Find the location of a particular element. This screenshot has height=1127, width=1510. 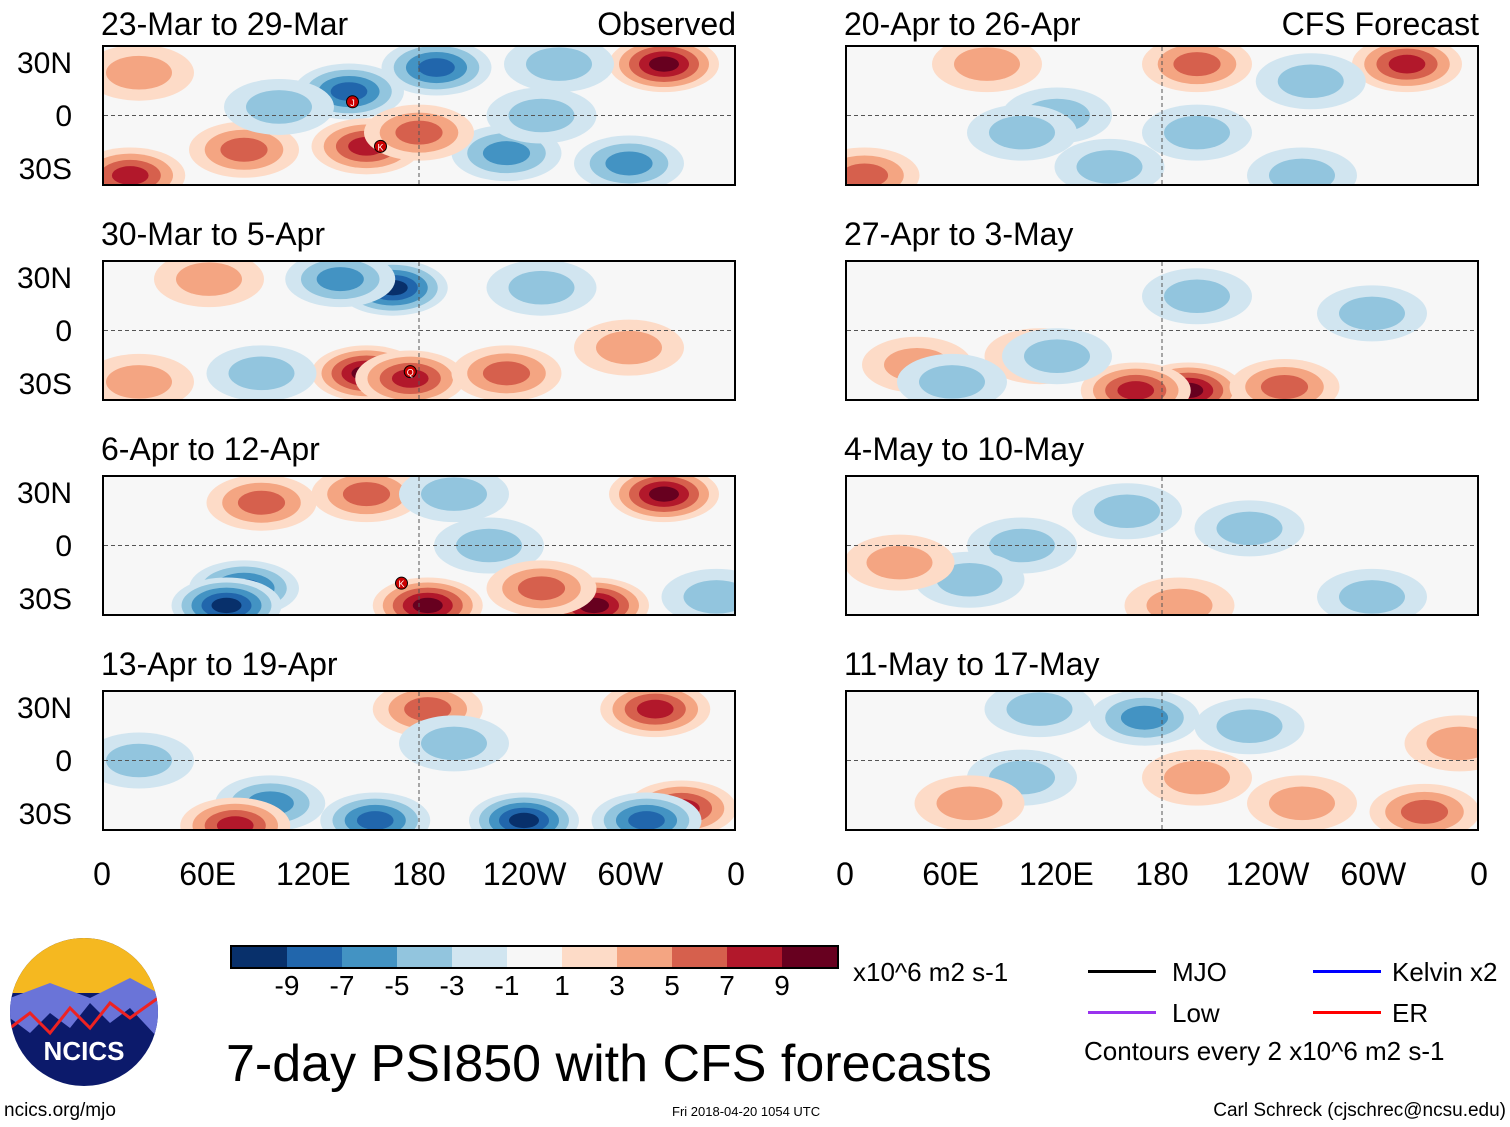

panel-title: 23-Mar to 29-Mar is located at coordinates (225, 24).